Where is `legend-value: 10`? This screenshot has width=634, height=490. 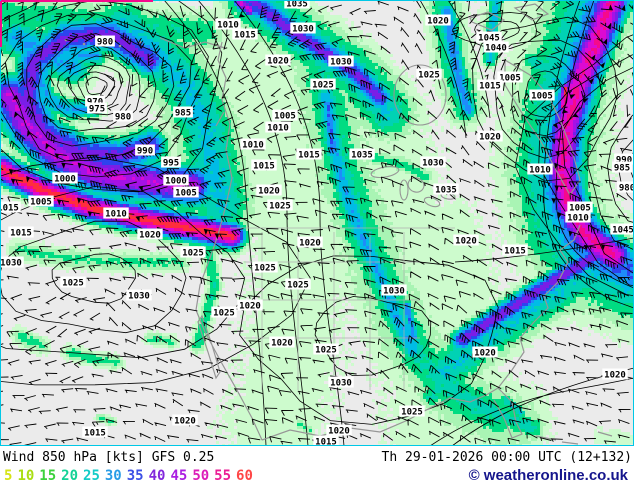
legend-value: 10 is located at coordinates (26, 476).